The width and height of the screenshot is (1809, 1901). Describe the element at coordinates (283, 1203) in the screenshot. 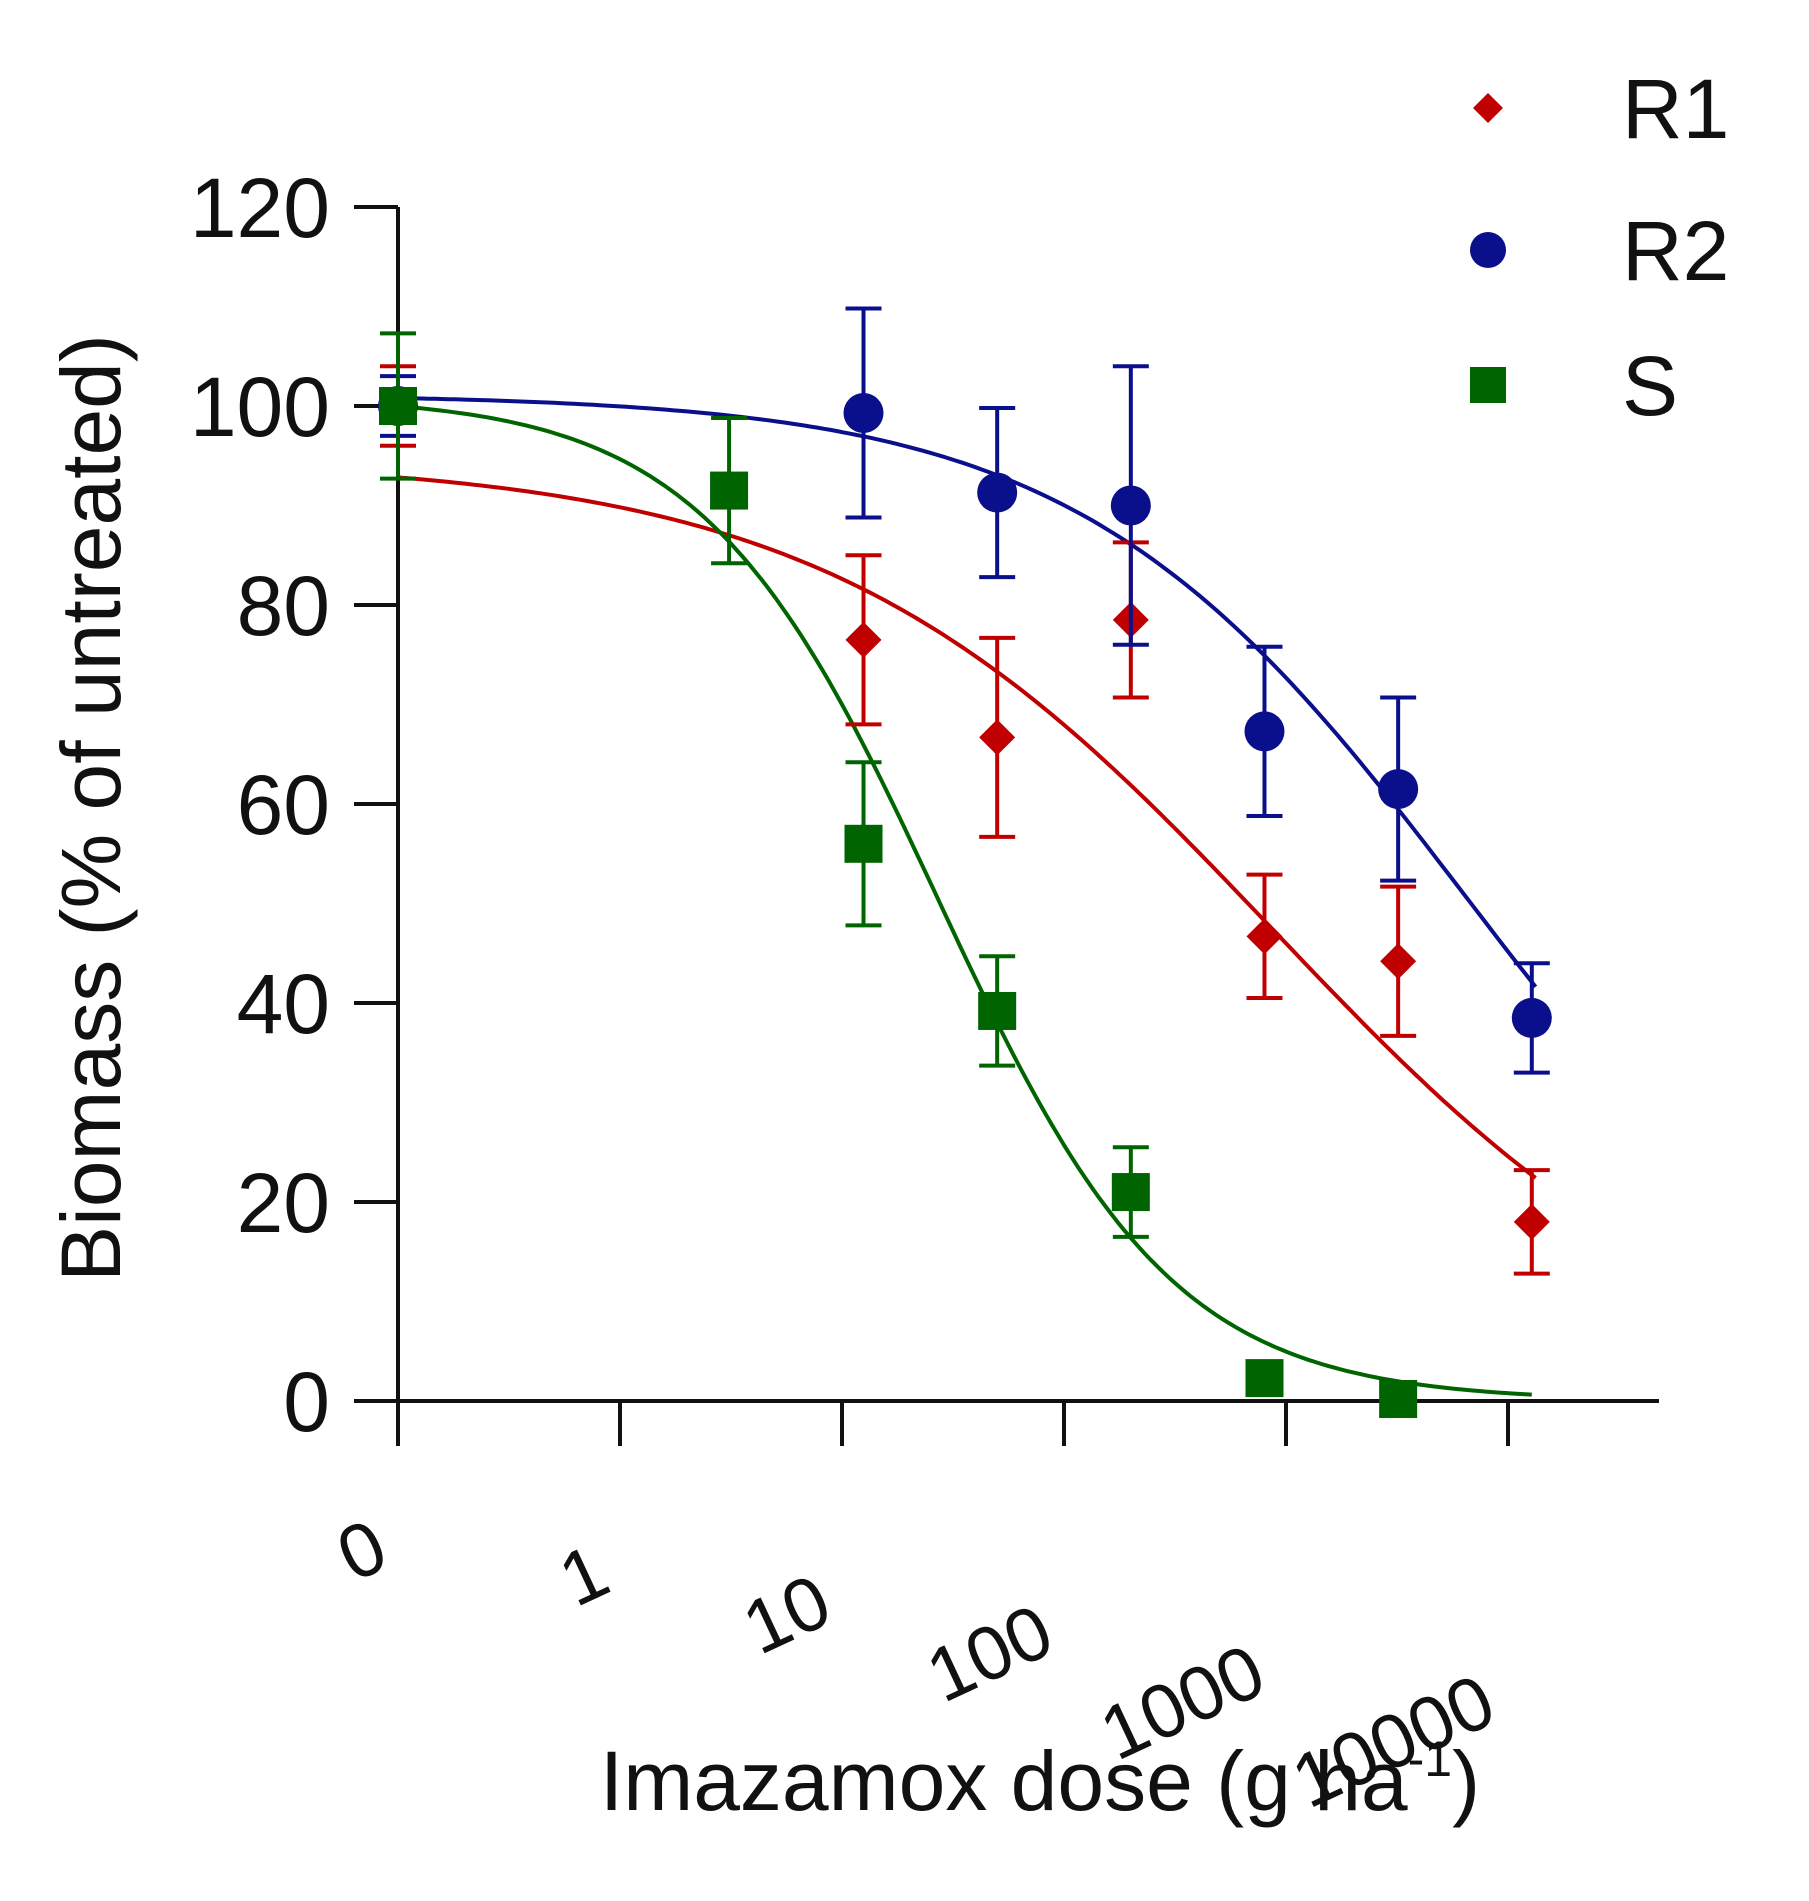

I see `y-tick-label: 20` at that location.